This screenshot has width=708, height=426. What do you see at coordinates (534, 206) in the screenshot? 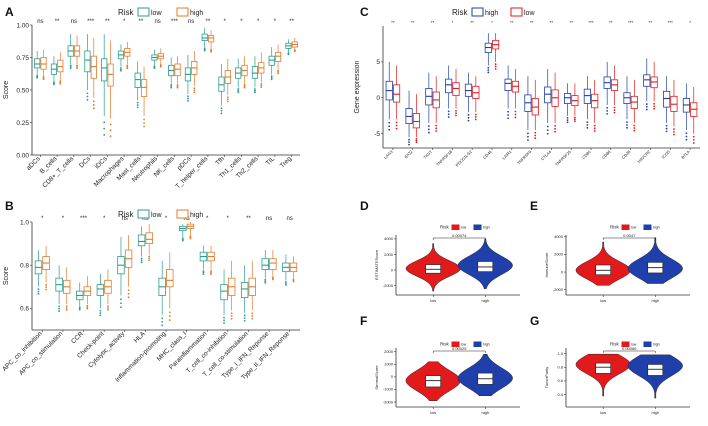
I see `panel-letter-E: E` at bounding box center [534, 206].